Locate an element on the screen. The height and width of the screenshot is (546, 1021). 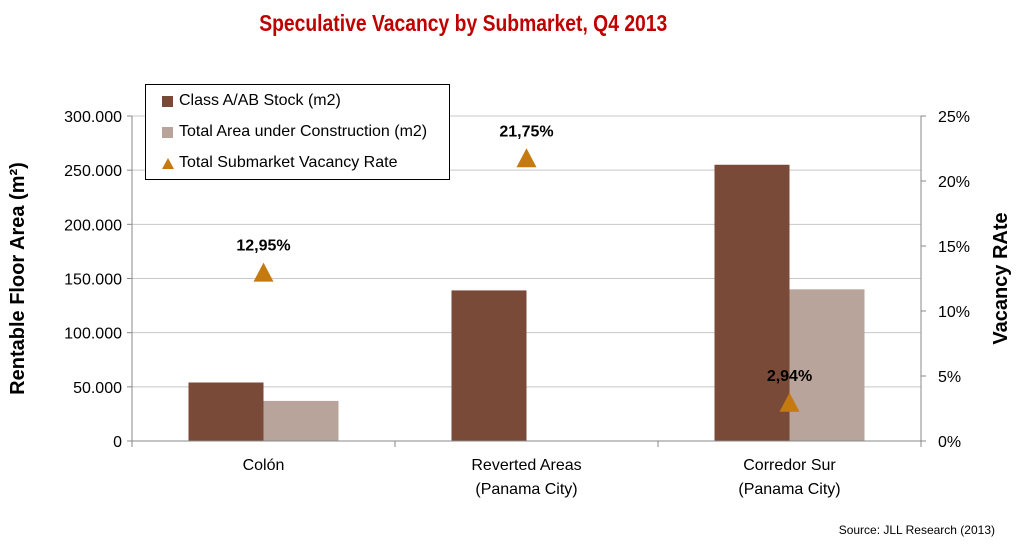
legend-item-under-construction: Total Area under Construction (m2) is located at coordinates (294, 132).